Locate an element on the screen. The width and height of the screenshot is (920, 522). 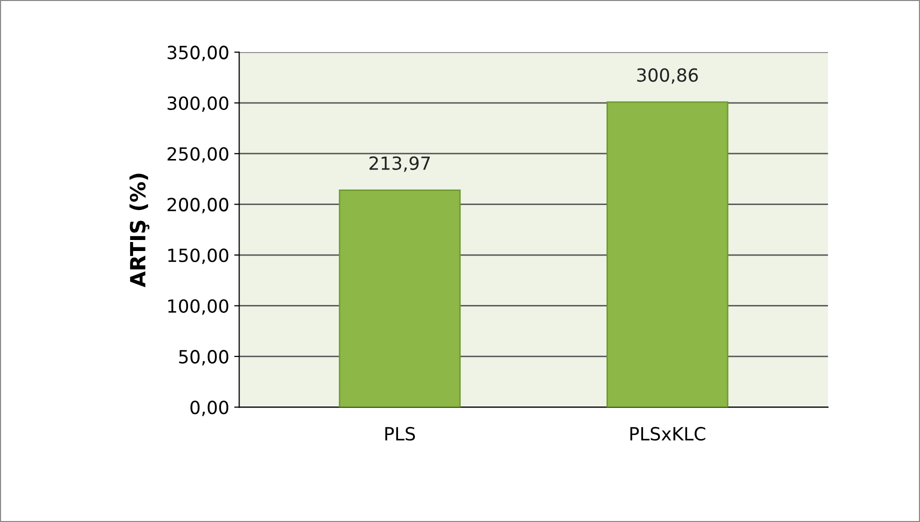
y-tick-label: 250,00 is located at coordinates (198, 155).